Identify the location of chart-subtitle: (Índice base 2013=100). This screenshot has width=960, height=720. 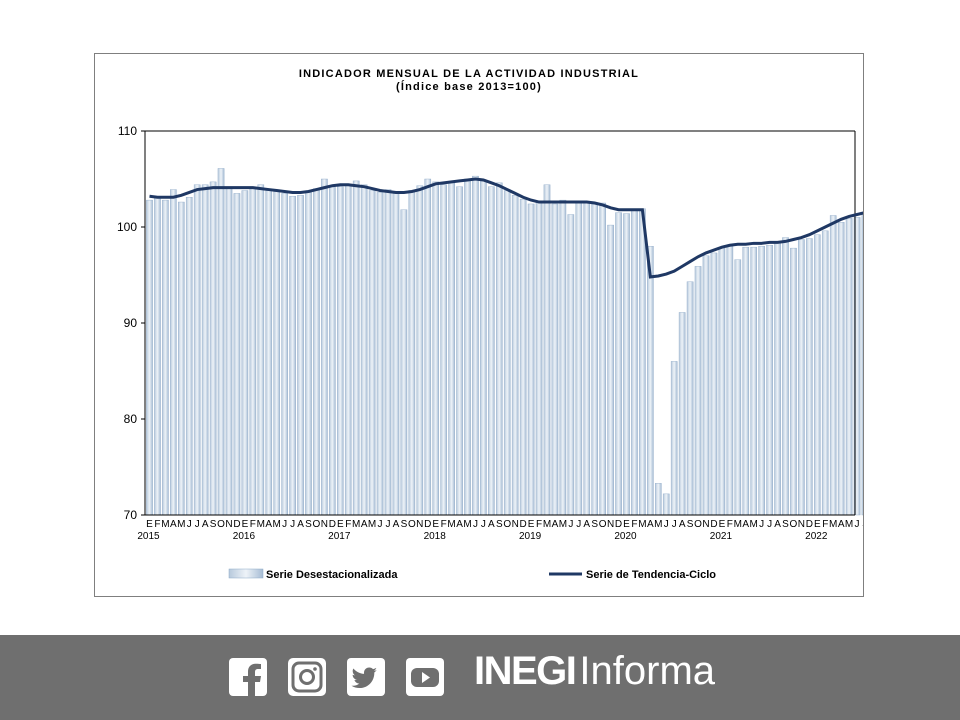
(469, 86).